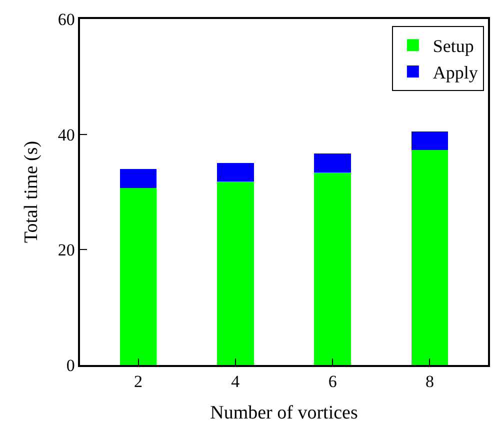 The width and height of the screenshot is (500, 429). What do you see at coordinates (31, 192) in the screenshot?
I see `y-axis-title: Total time (s)` at bounding box center [31, 192].